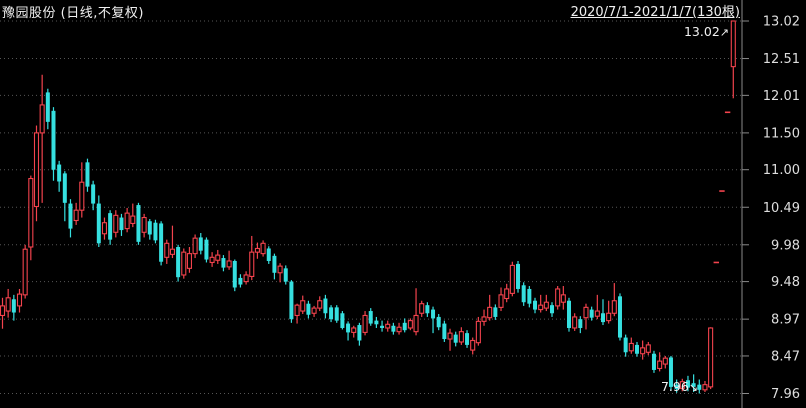  What do you see at coordinates (785, 282) in the screenshot?
I see `y-axis-label: 9.48` at bounding box center [785, 282].